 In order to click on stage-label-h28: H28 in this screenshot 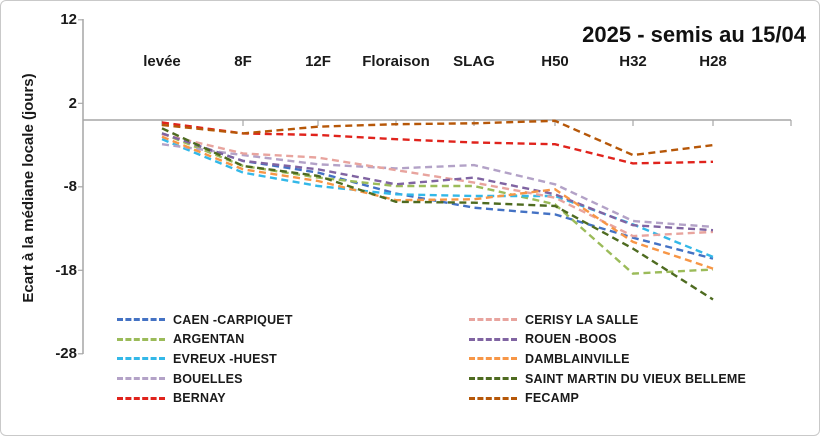, I will do `click(713, 61)`.